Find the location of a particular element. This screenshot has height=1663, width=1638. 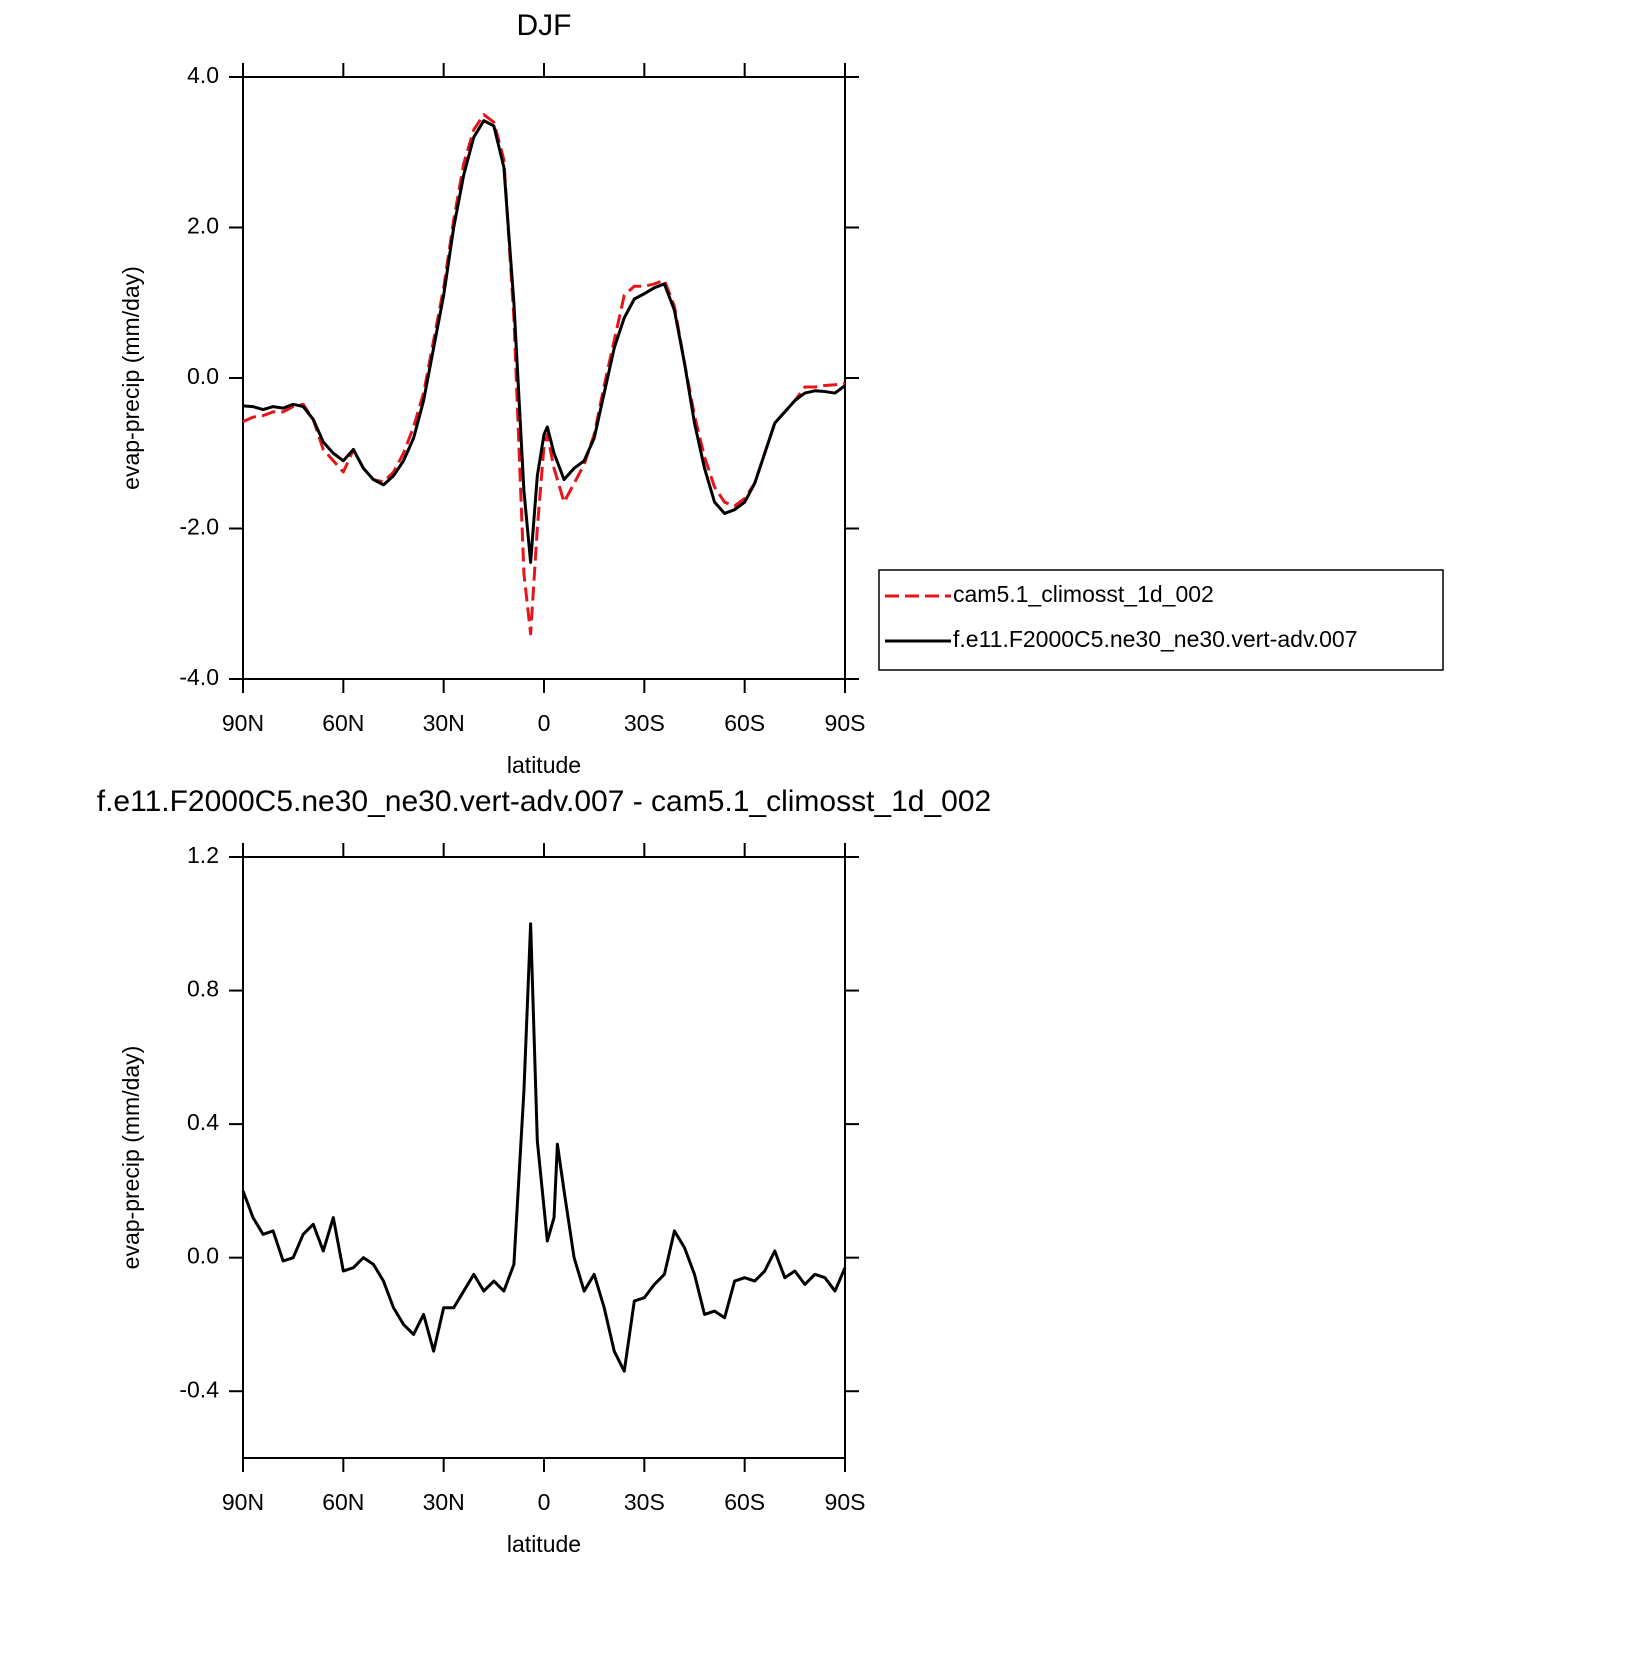

legend-label: f.e11.F2000C5.ne30_ne30.vert-adv.007 is located at coordinates (1155, 639).